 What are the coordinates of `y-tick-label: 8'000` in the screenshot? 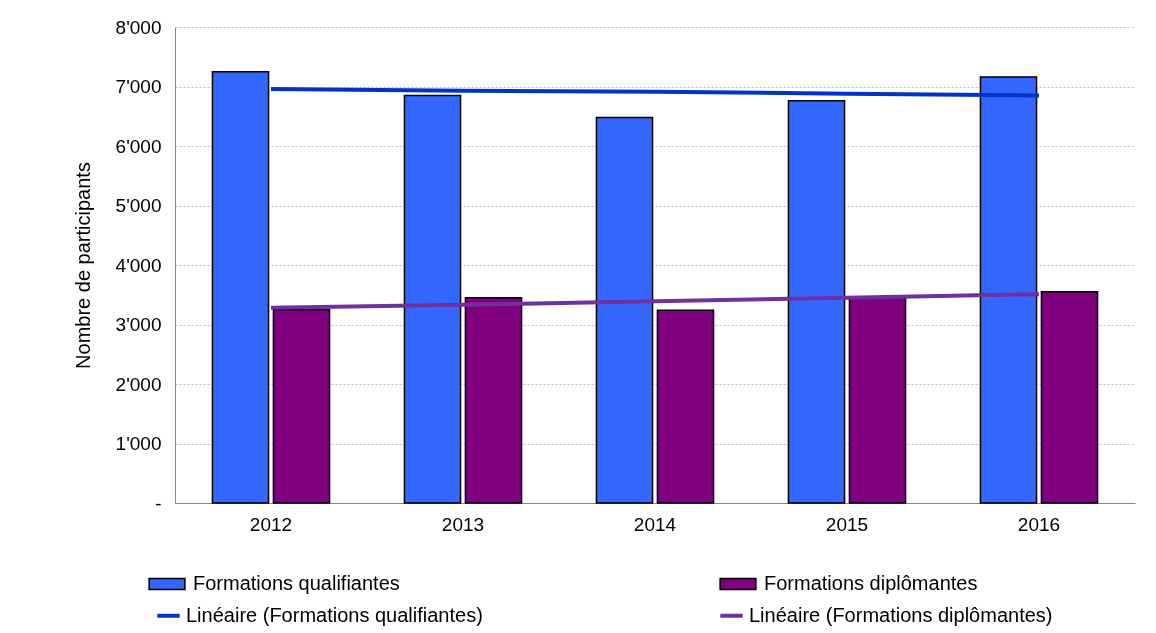 It's located at (138, 27).